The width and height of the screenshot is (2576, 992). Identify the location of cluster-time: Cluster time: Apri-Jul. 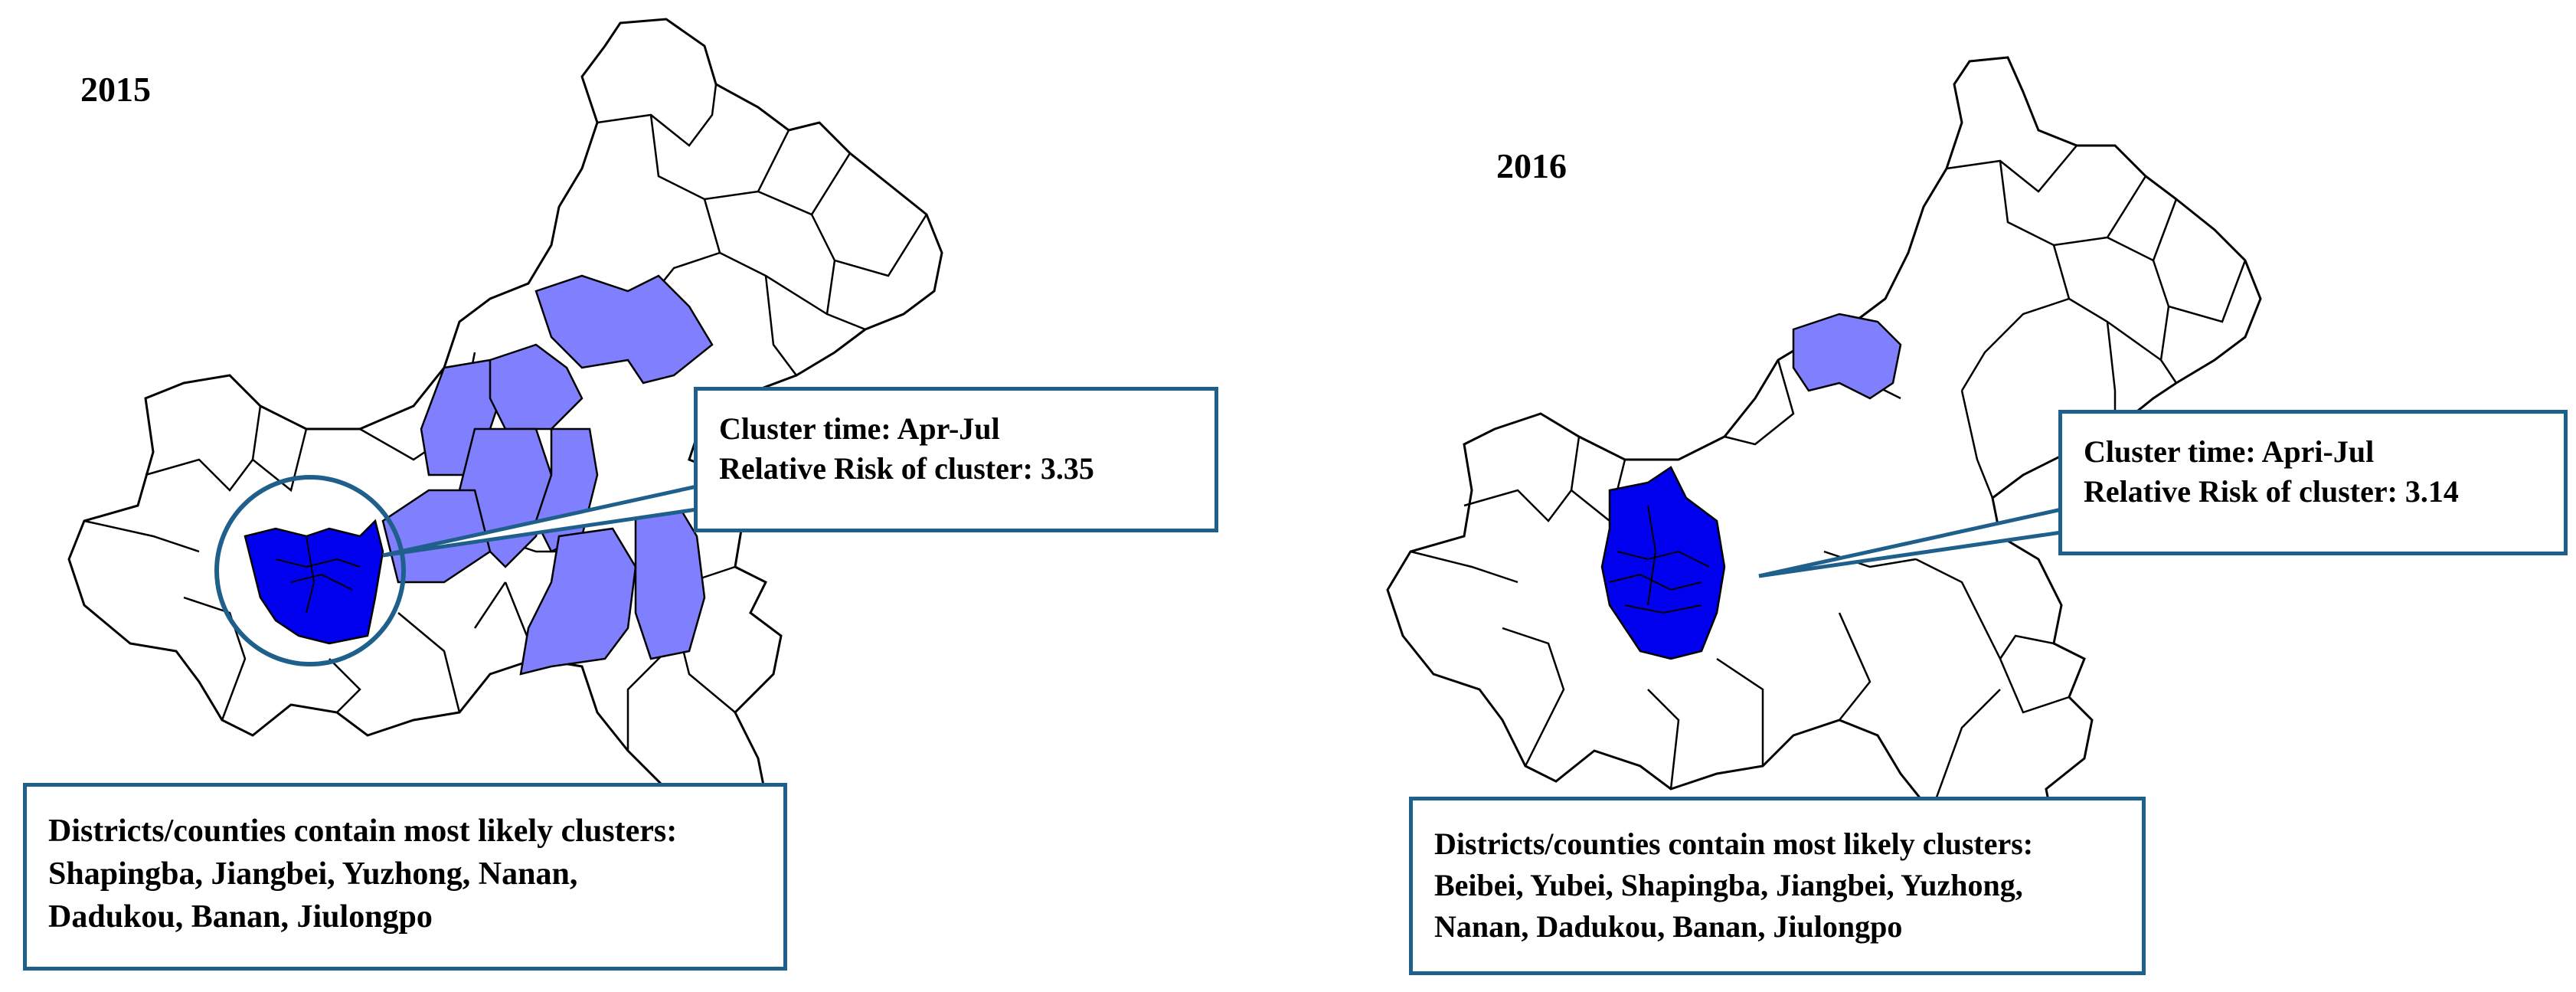
(2229, 451).